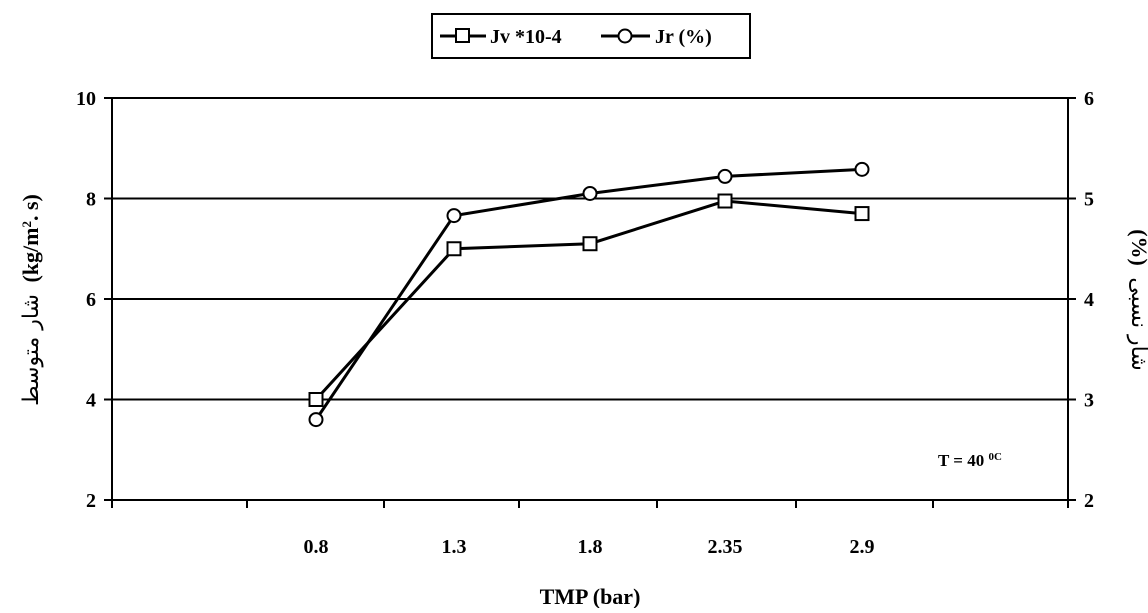 This screenshot has height=613, width=1148. Describe the element at coordinates (590, 596) in the screenshot. I see `x-axis-title: TMP (bar)` at that location.